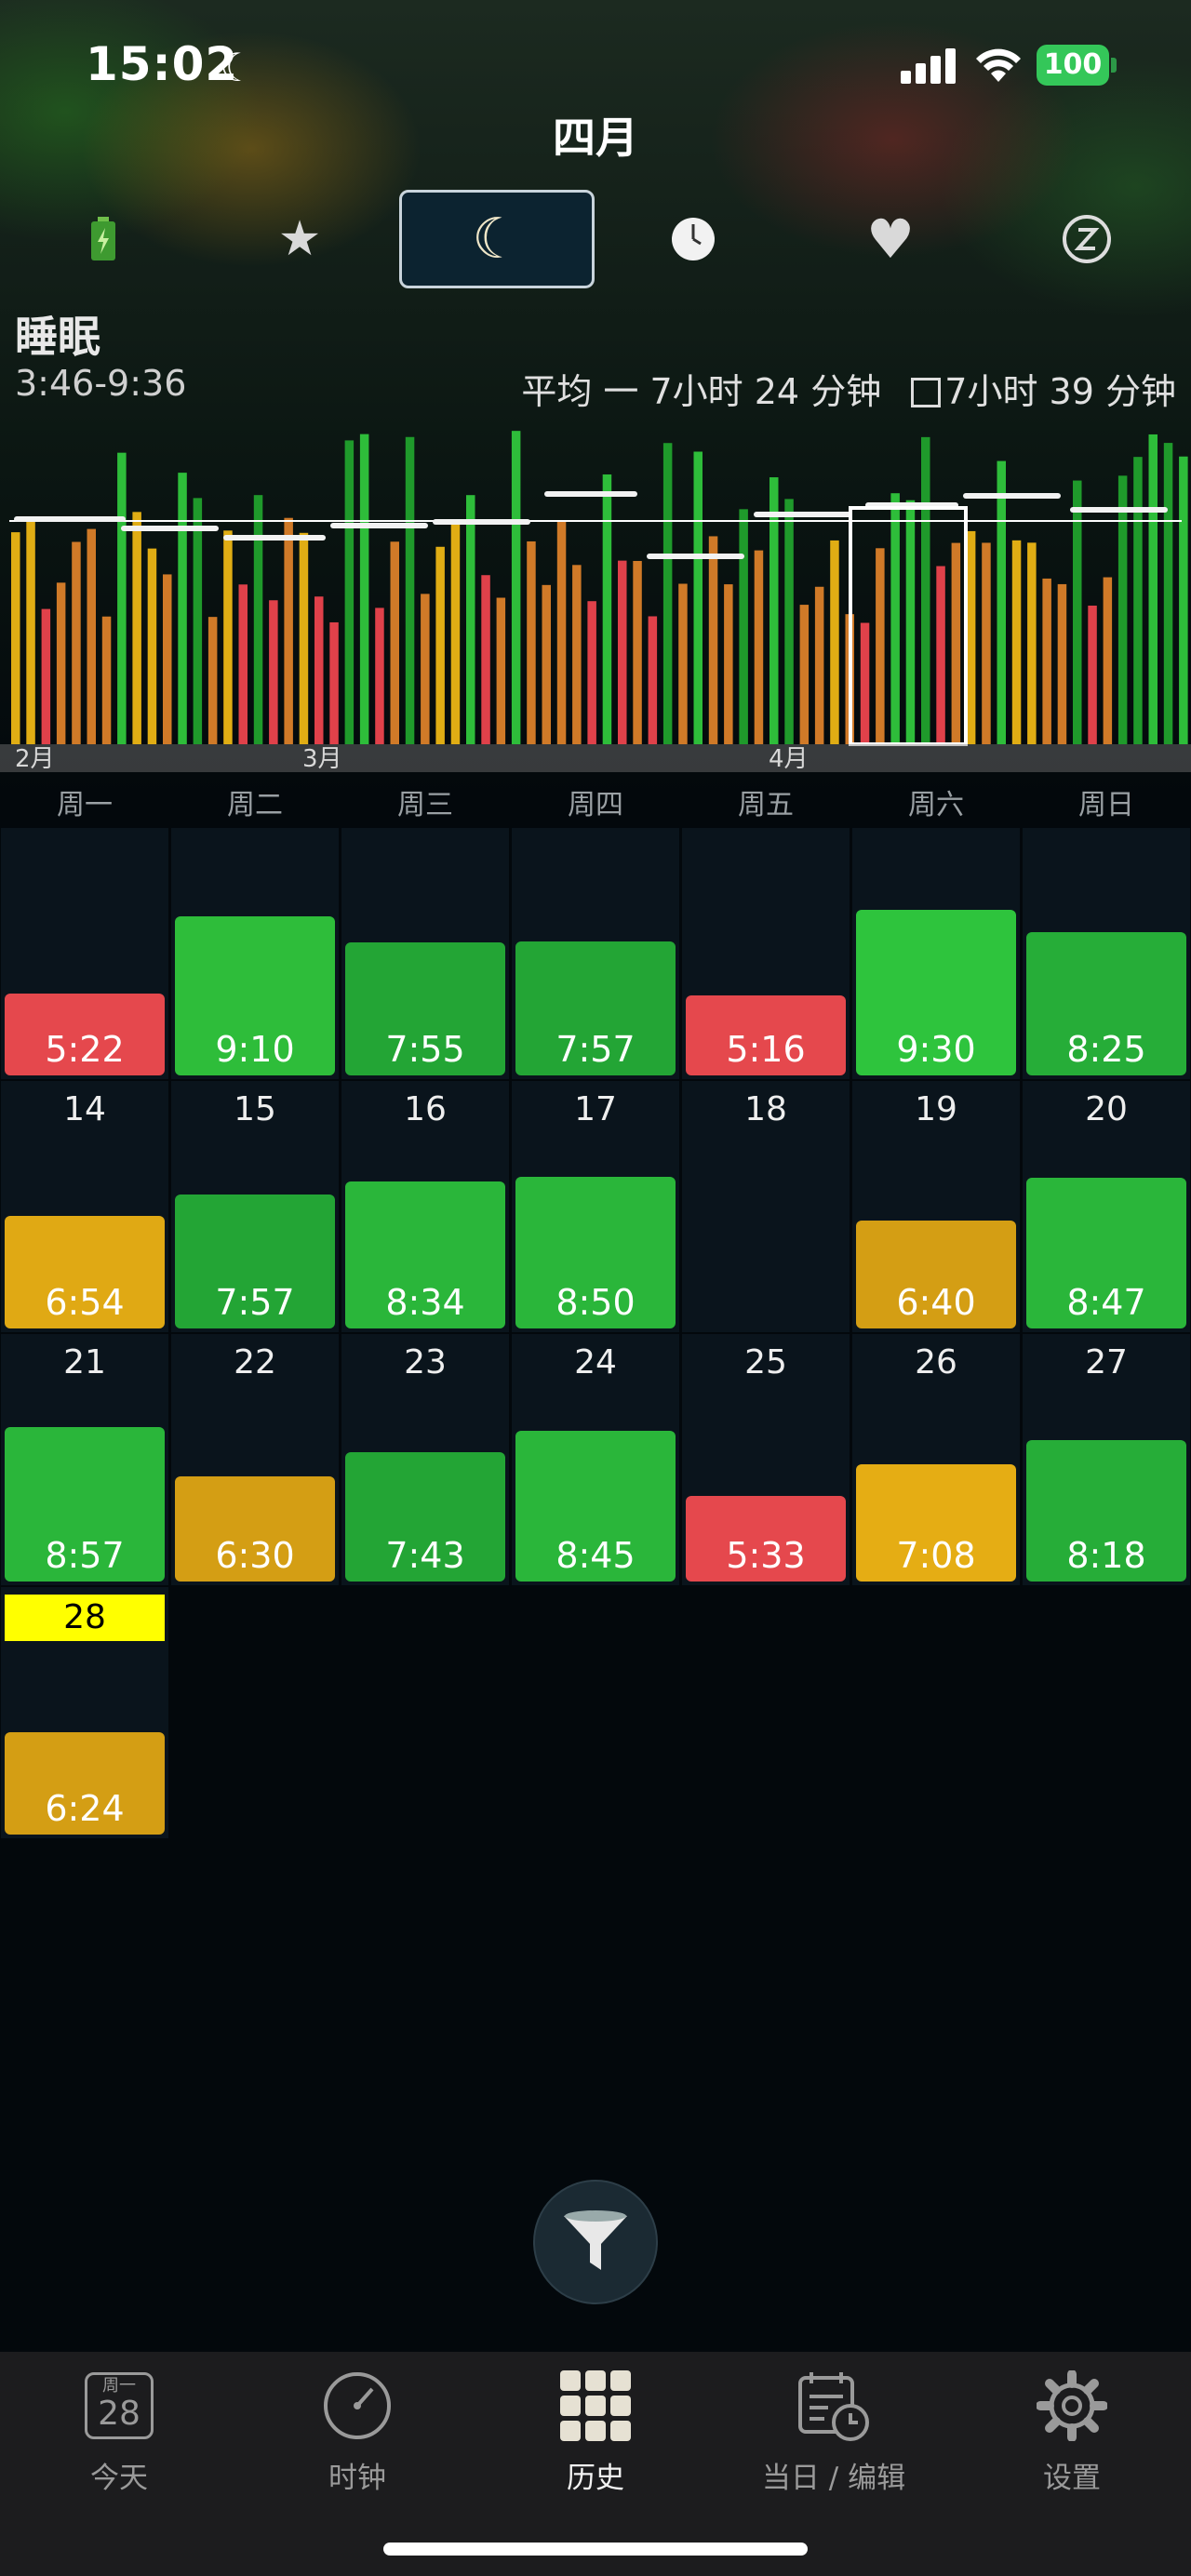  I want to click on tab-settings: 设置, so click(1072, 2428).